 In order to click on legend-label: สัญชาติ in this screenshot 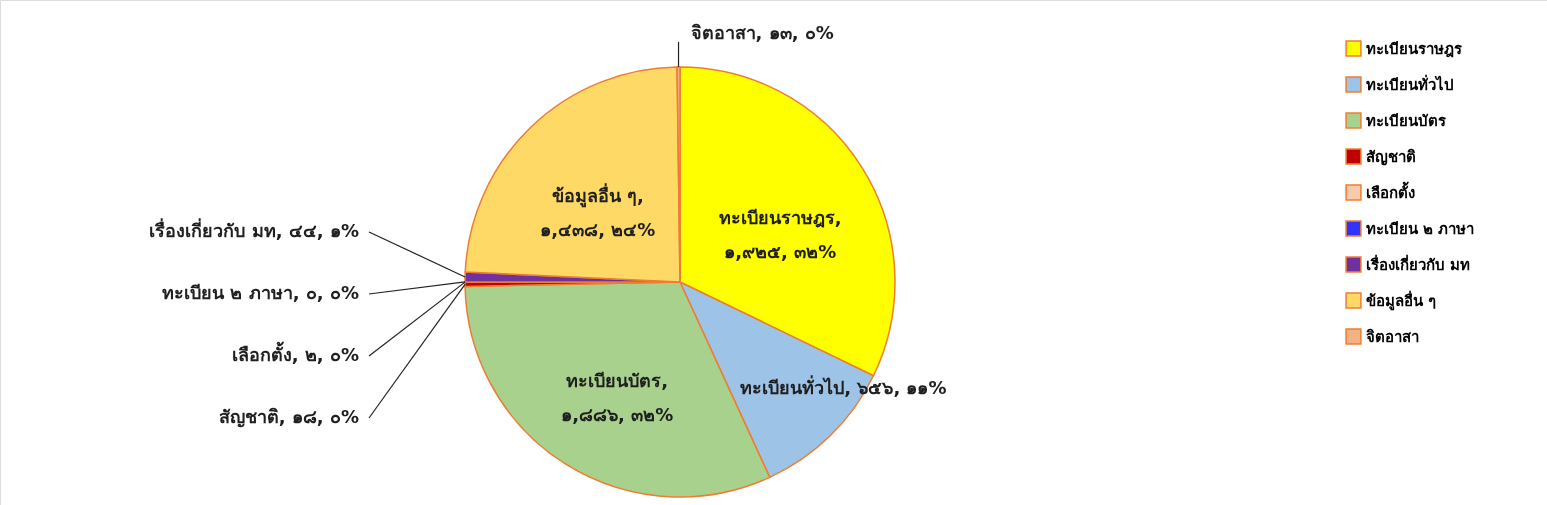, I will do `click(1391, 156)`.